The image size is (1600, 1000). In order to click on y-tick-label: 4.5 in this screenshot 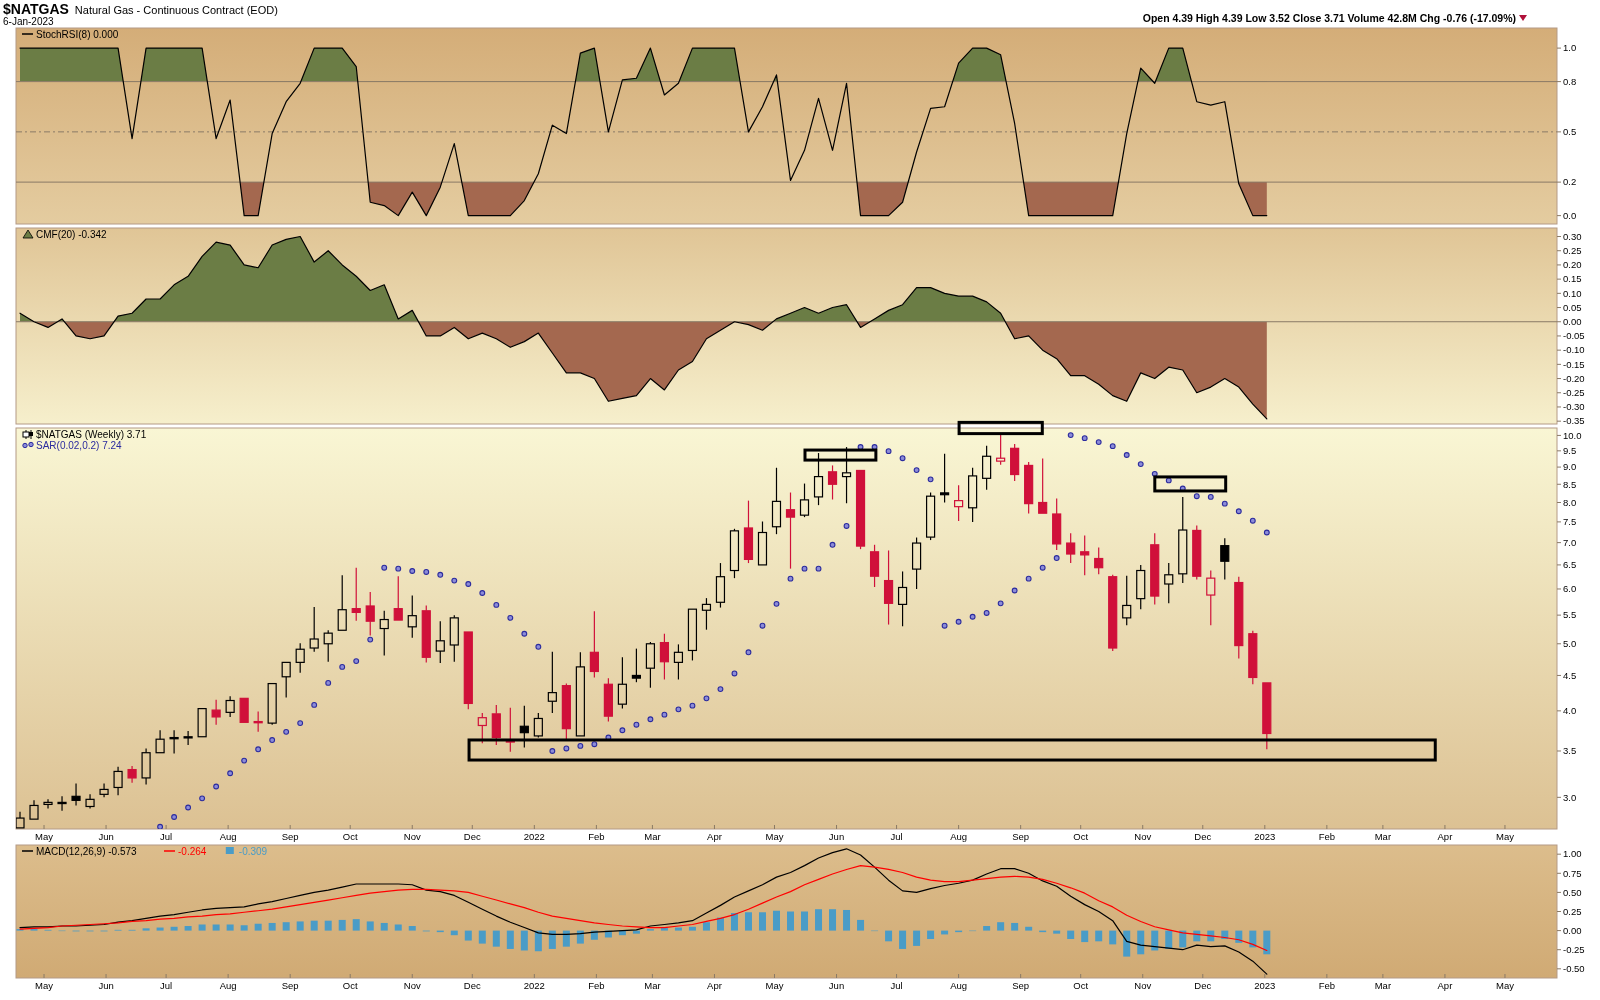, I will do `click(1570, 675)`.